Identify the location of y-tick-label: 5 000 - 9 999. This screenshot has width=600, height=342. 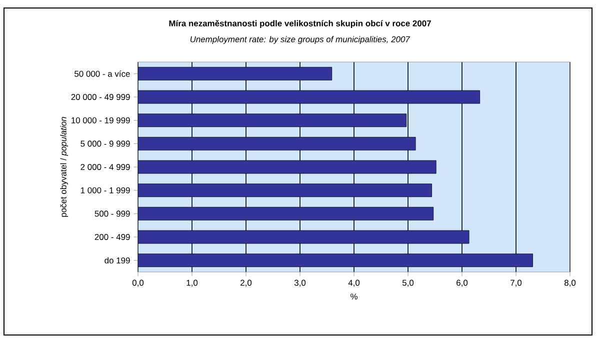
(105, 143).